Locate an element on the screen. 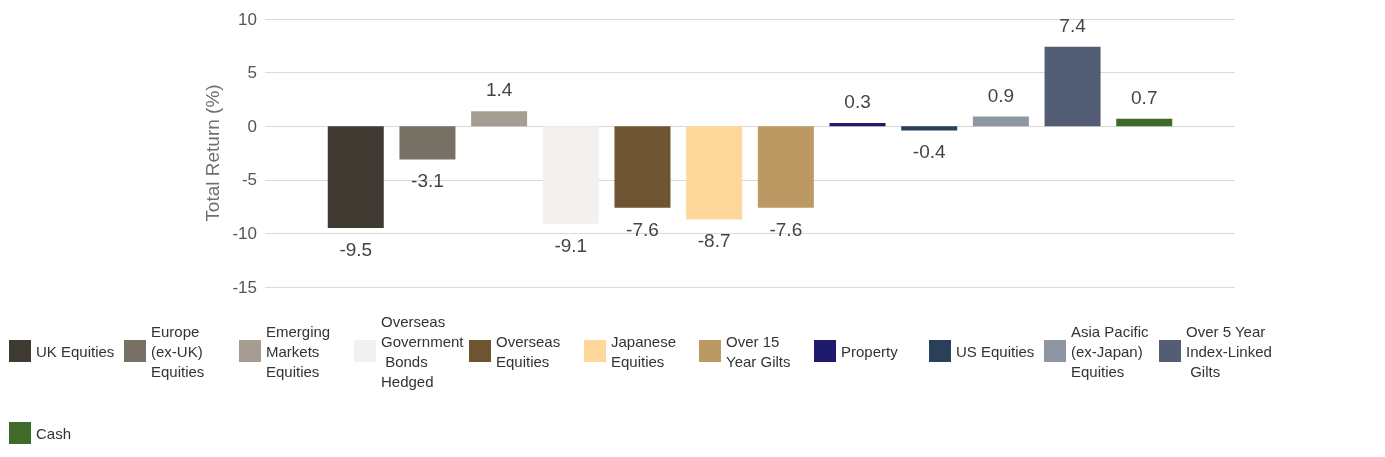 The height and width of the screenshot is (457, 1385). legend-label: Overseas Equities is located at coordinates (530, 351).